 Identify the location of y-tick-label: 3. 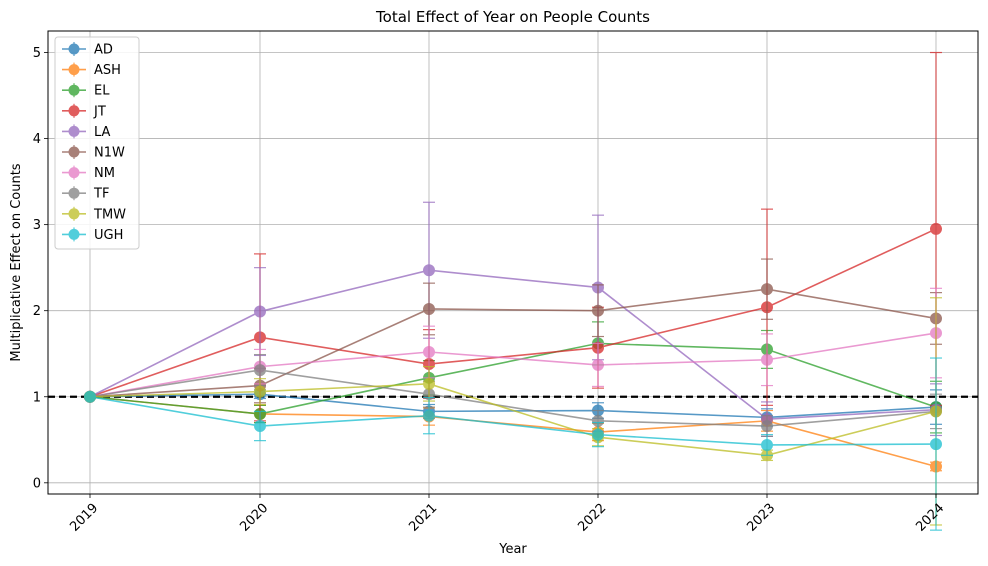
(37, 225).